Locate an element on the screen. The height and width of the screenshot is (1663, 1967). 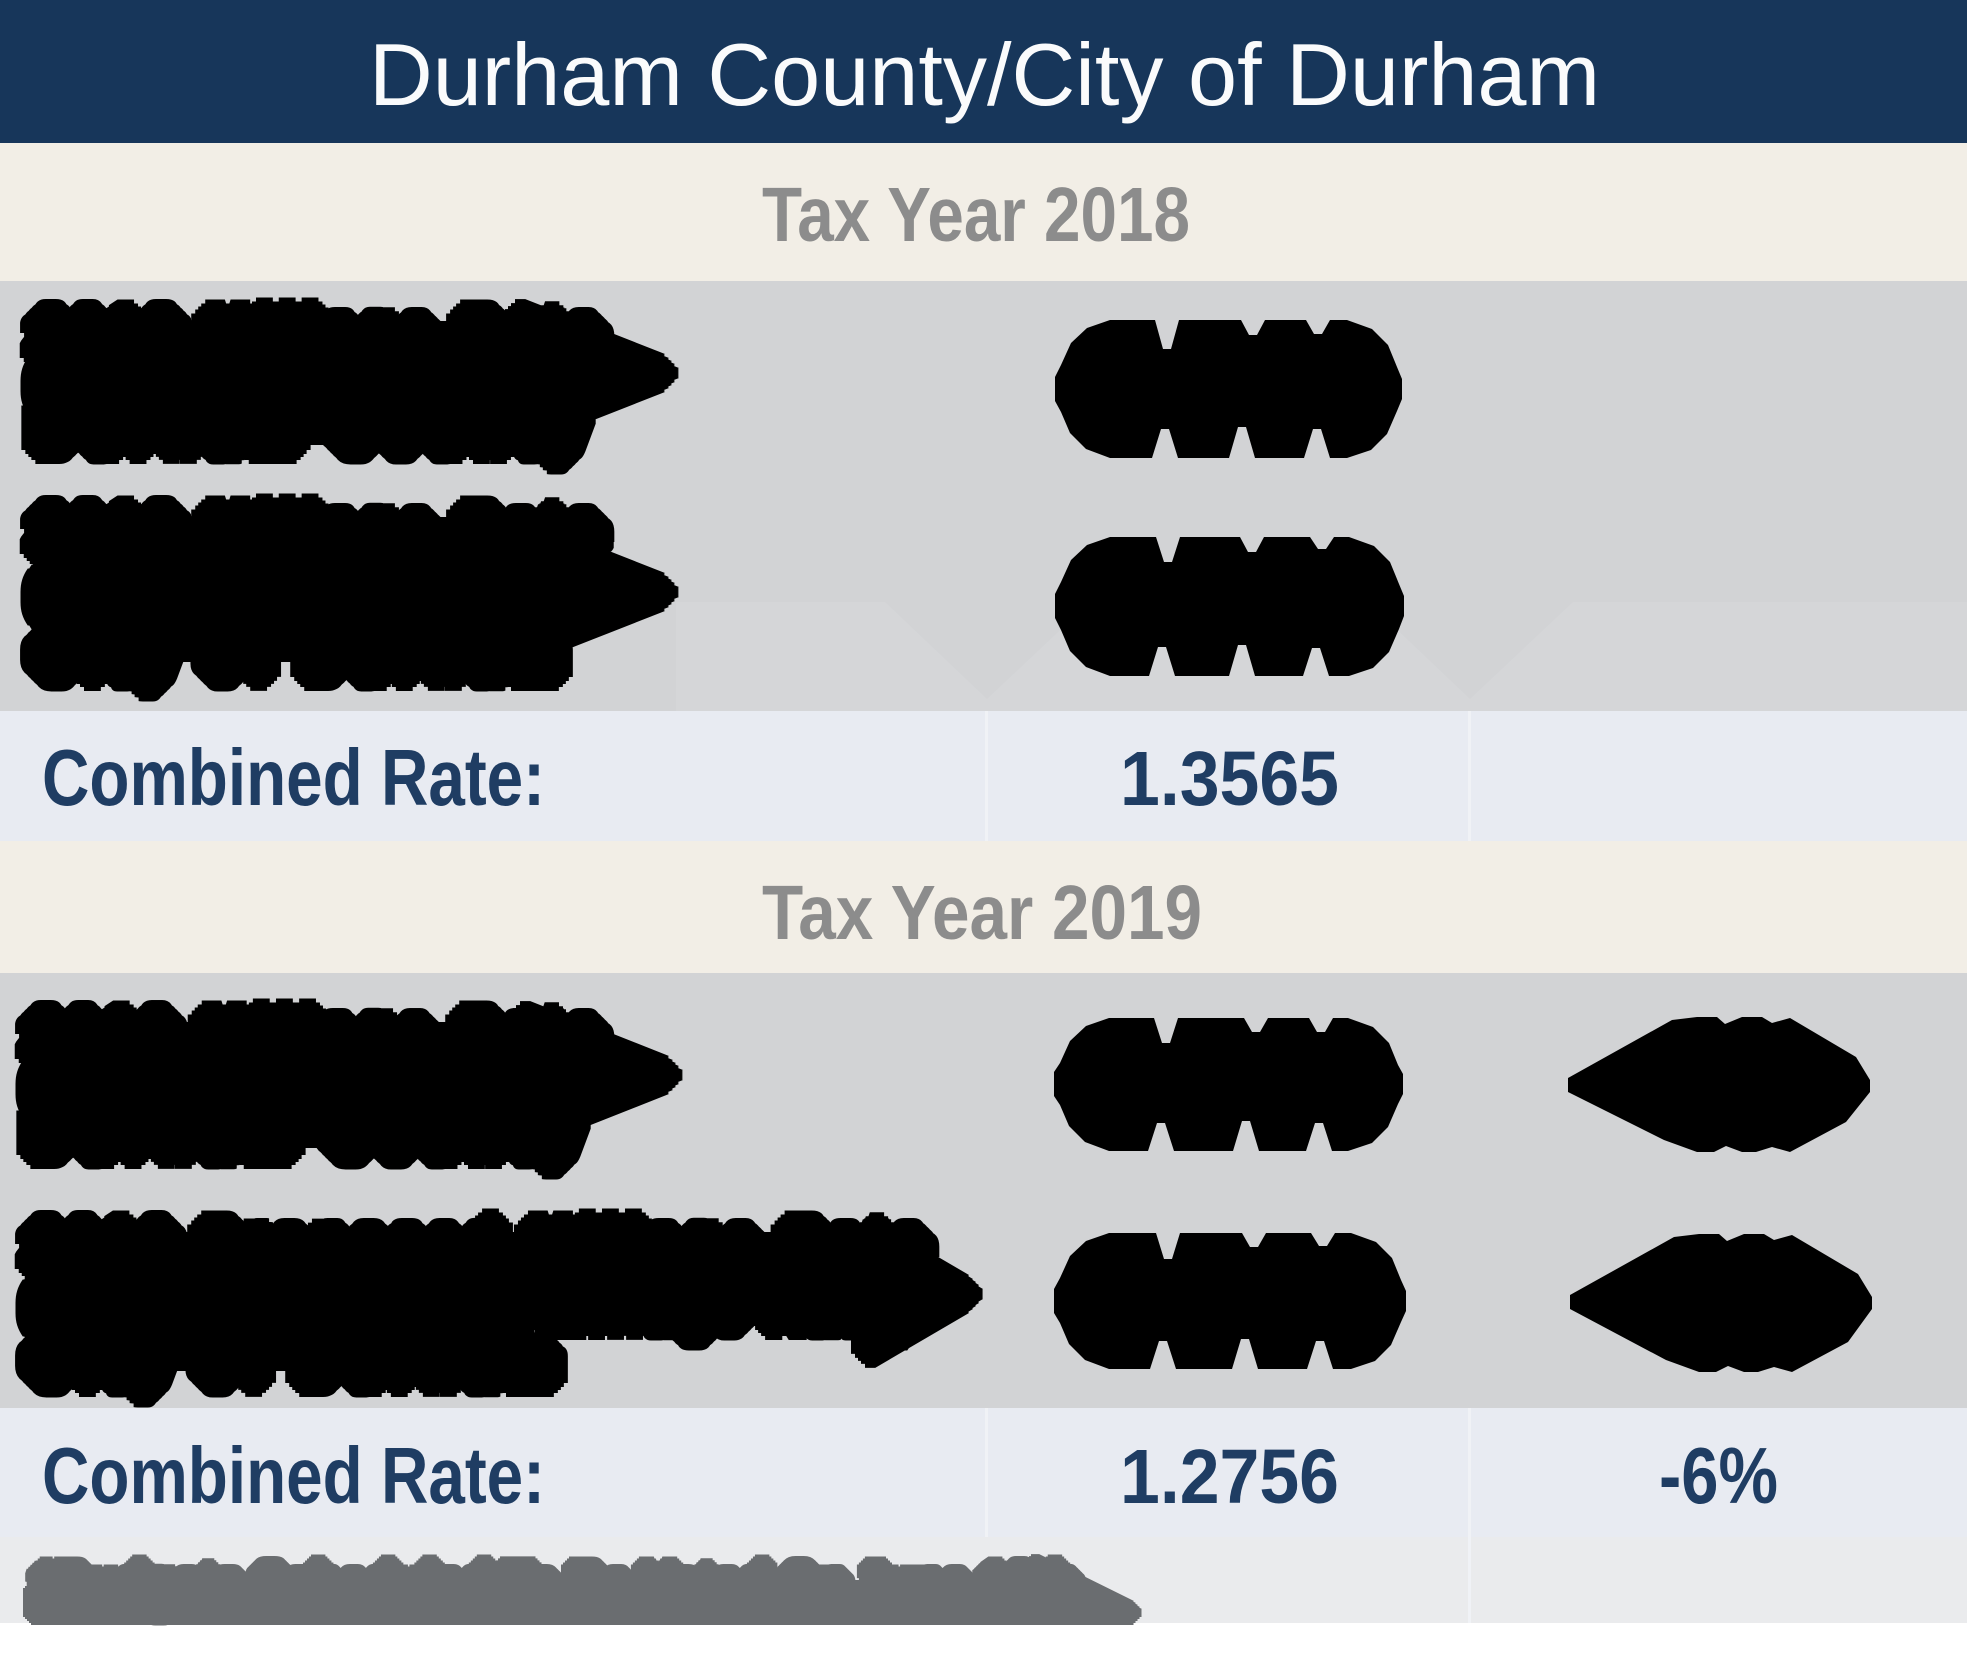
svg-text: 1.3565 is located at coordinates (1229, 779).